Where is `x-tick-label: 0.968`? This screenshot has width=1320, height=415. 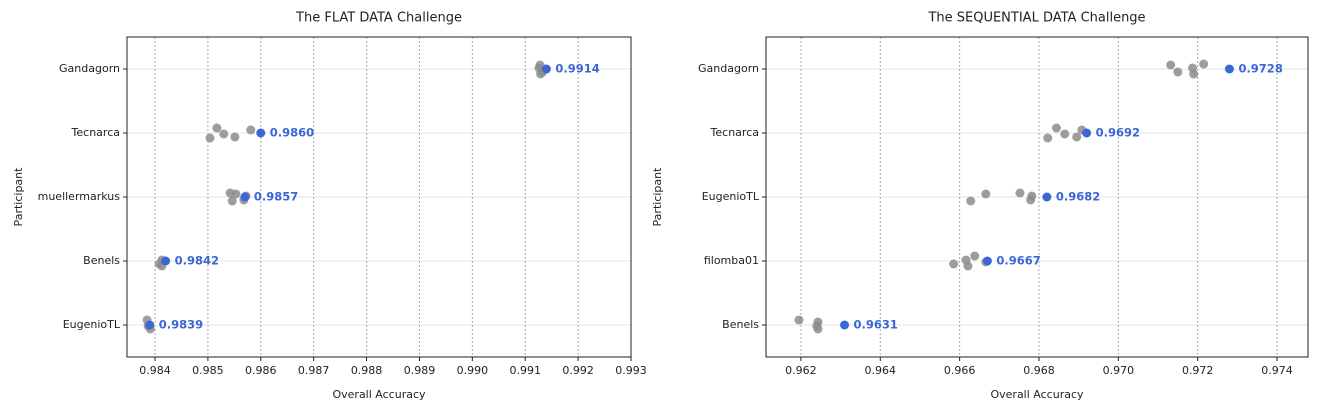
x-tick-label: 0.968 is located at coordinates (1039, 370).